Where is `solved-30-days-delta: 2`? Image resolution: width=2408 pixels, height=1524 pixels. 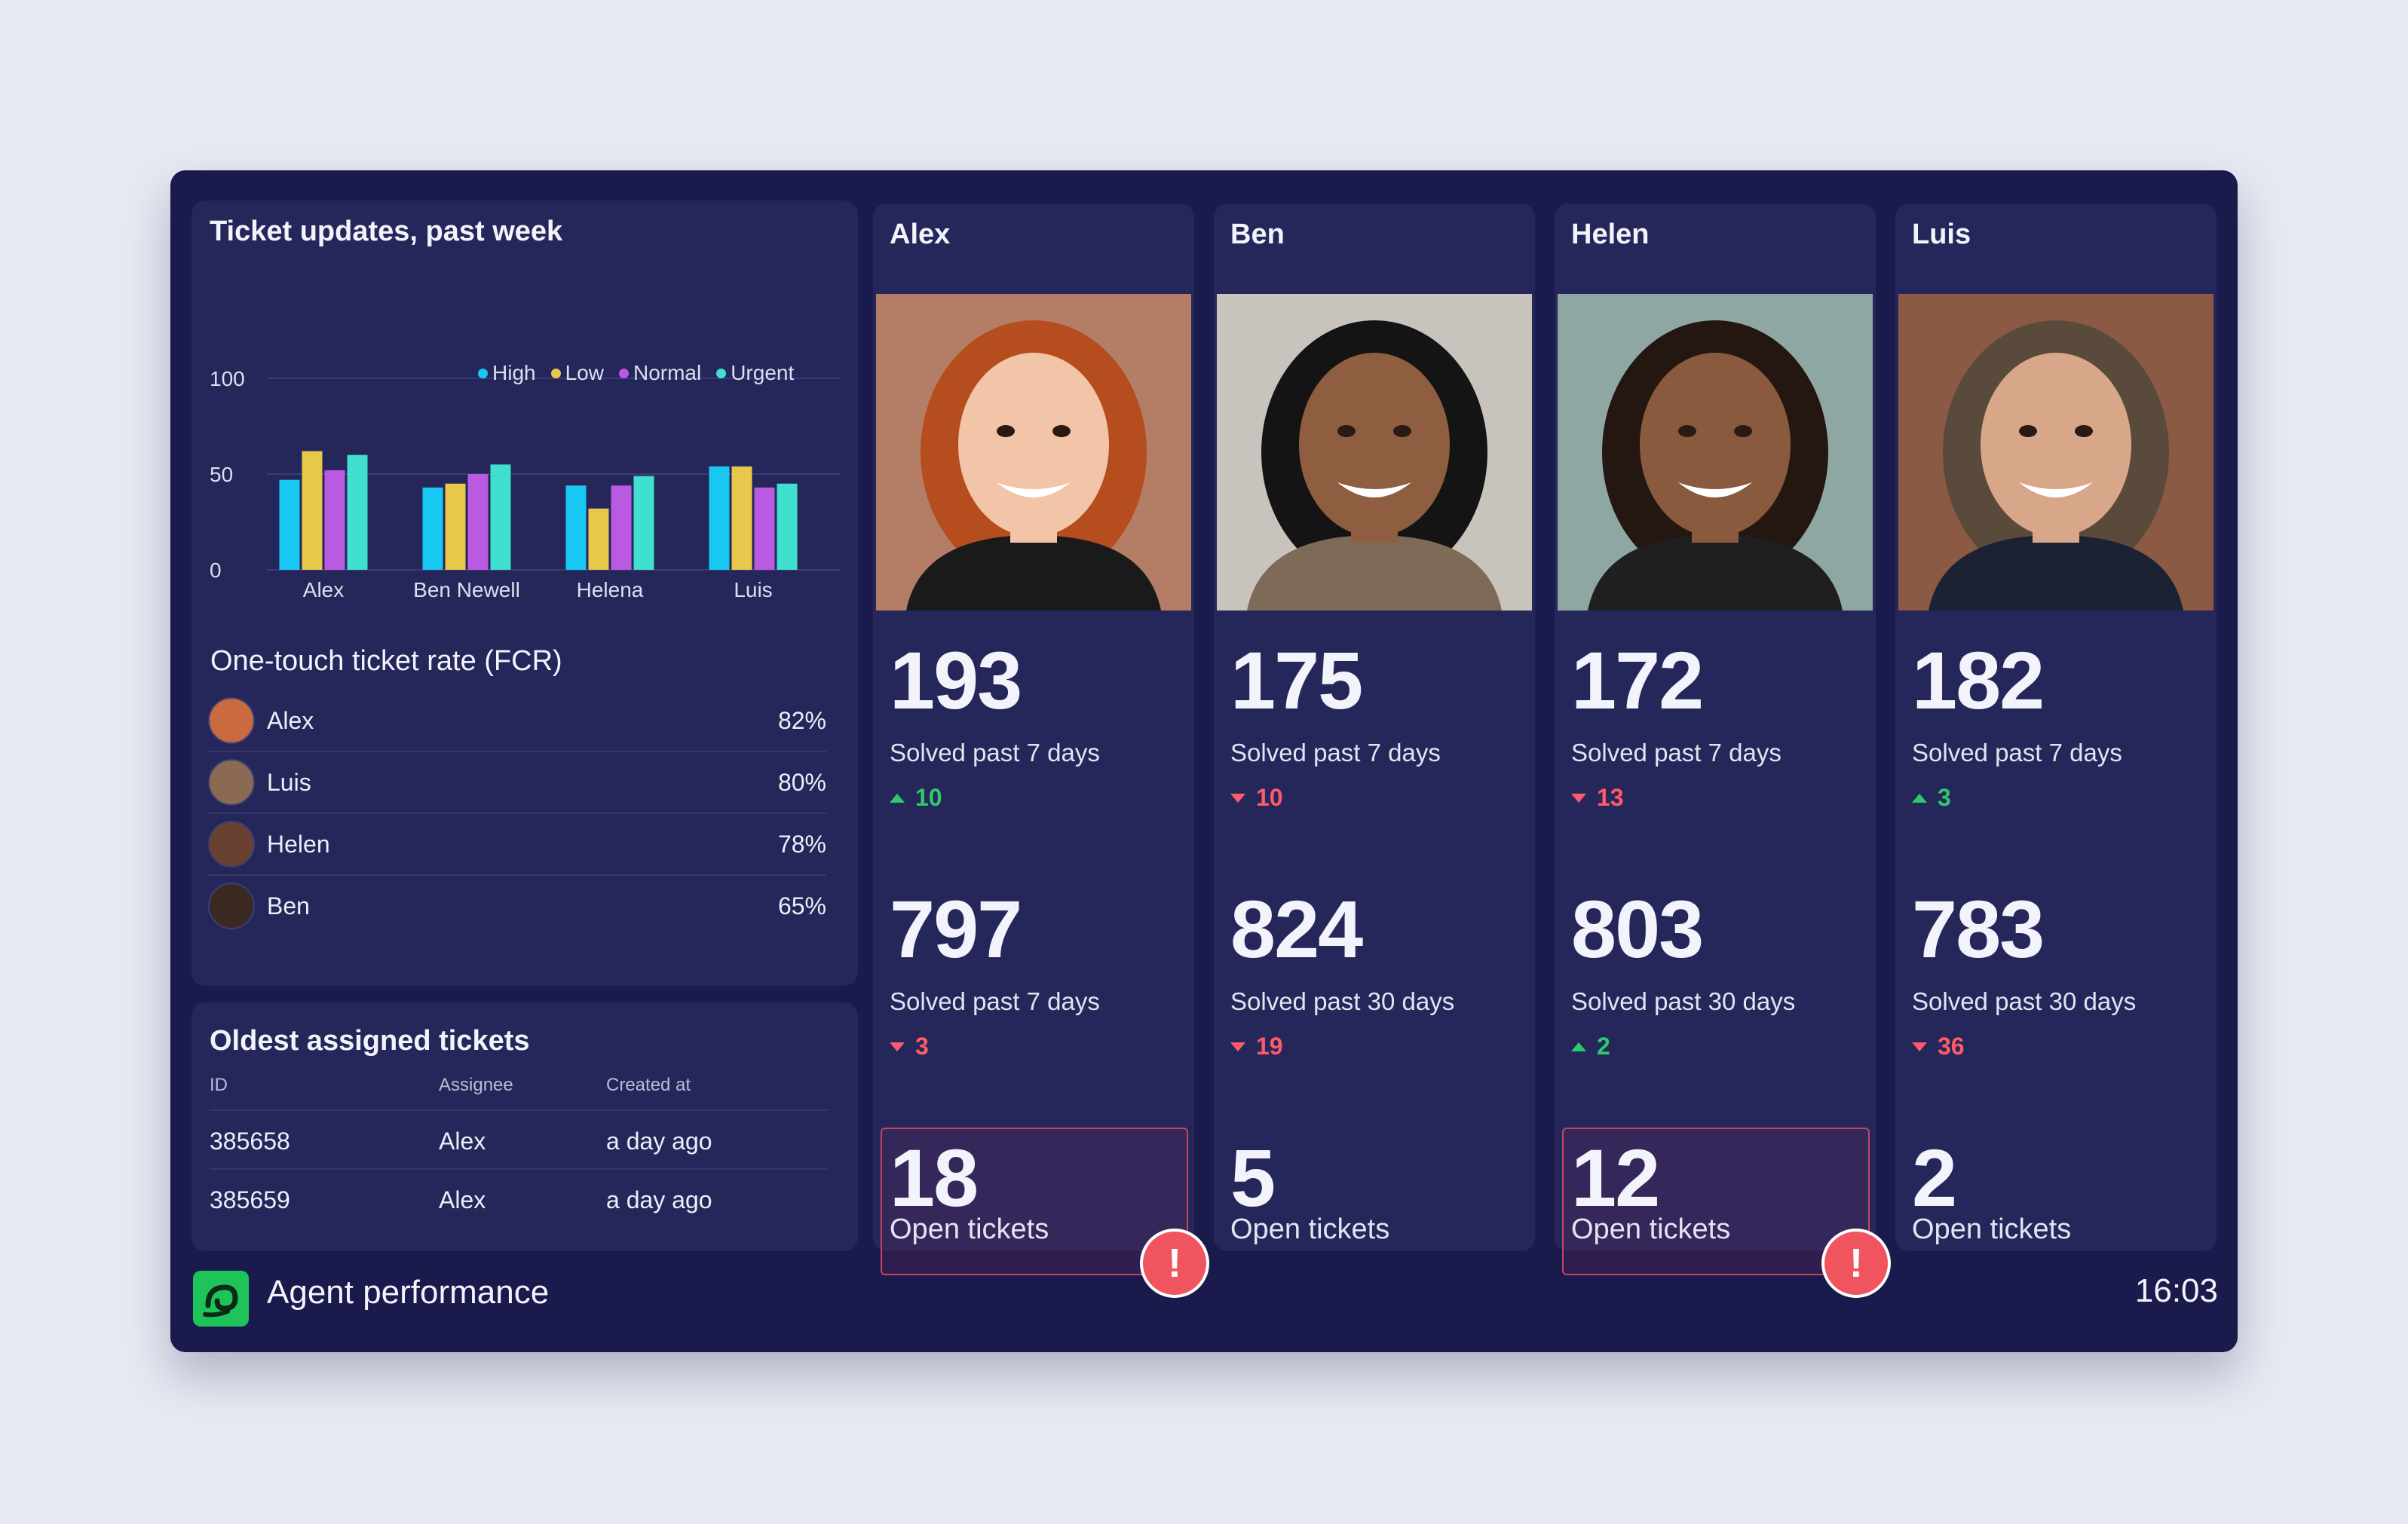
solved-30-days-delta: 2 is located at coordinates (1590, 1046).